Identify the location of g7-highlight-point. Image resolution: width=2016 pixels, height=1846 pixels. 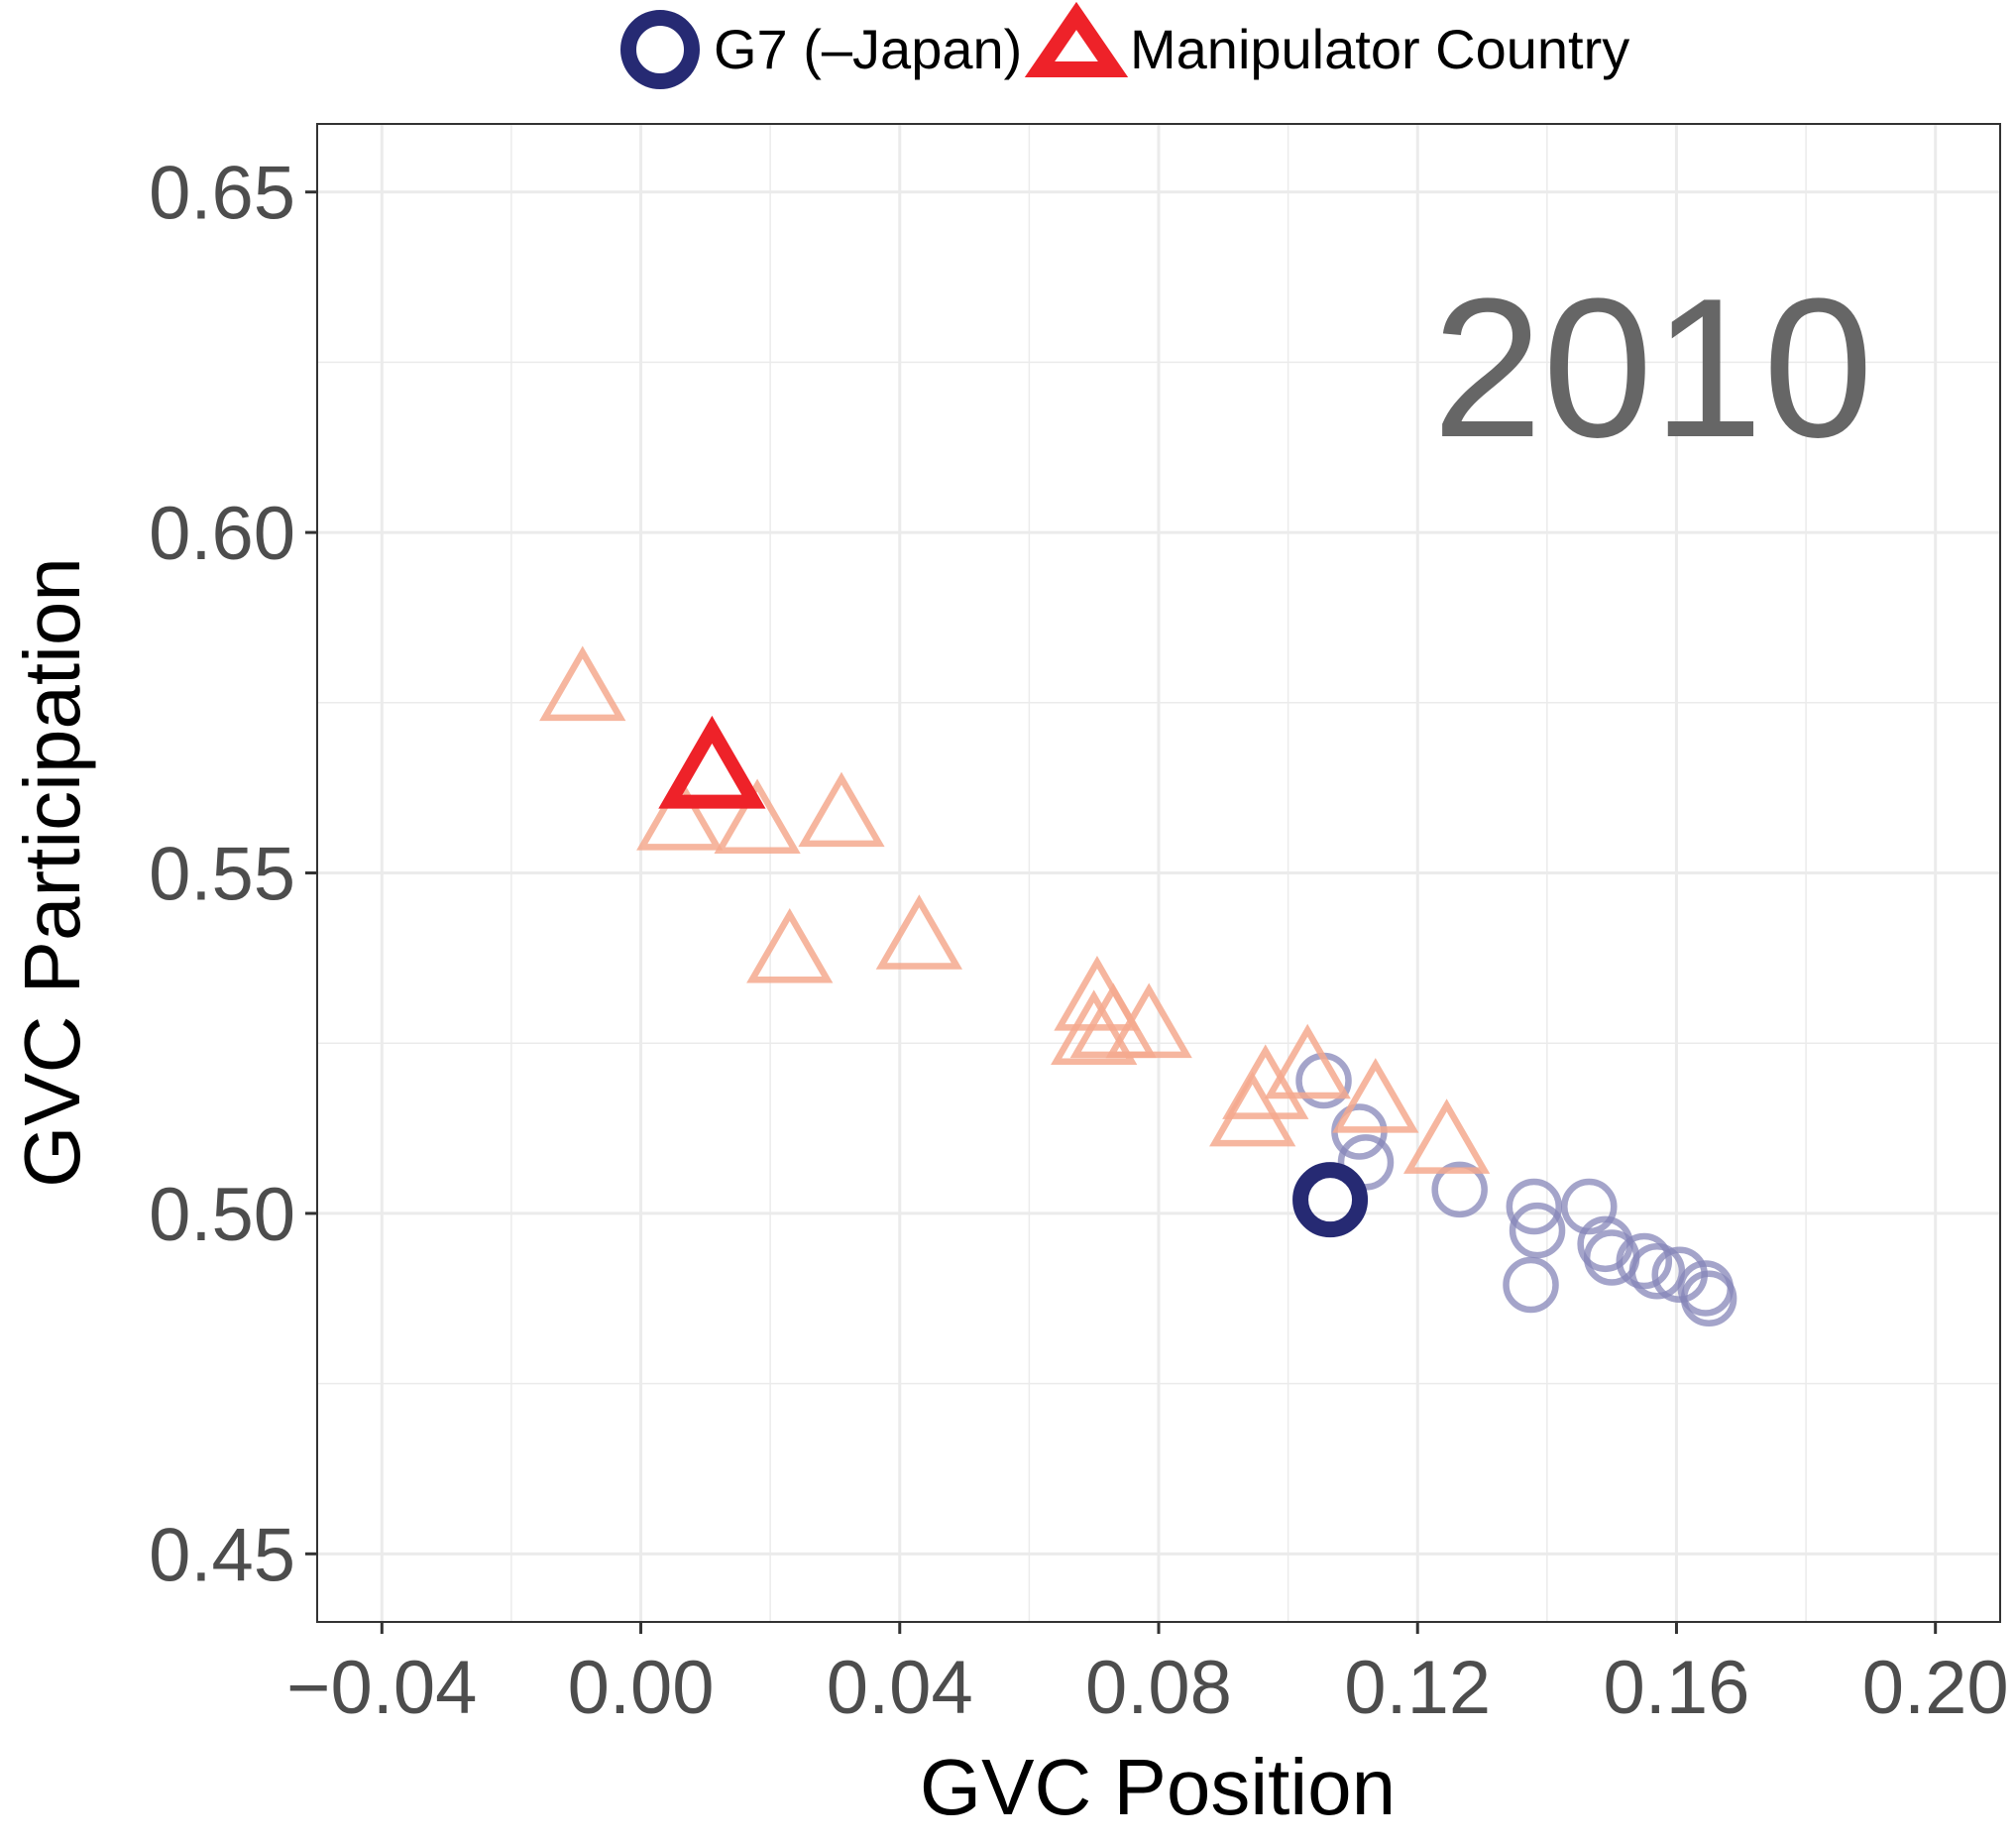
(1330, 1200).